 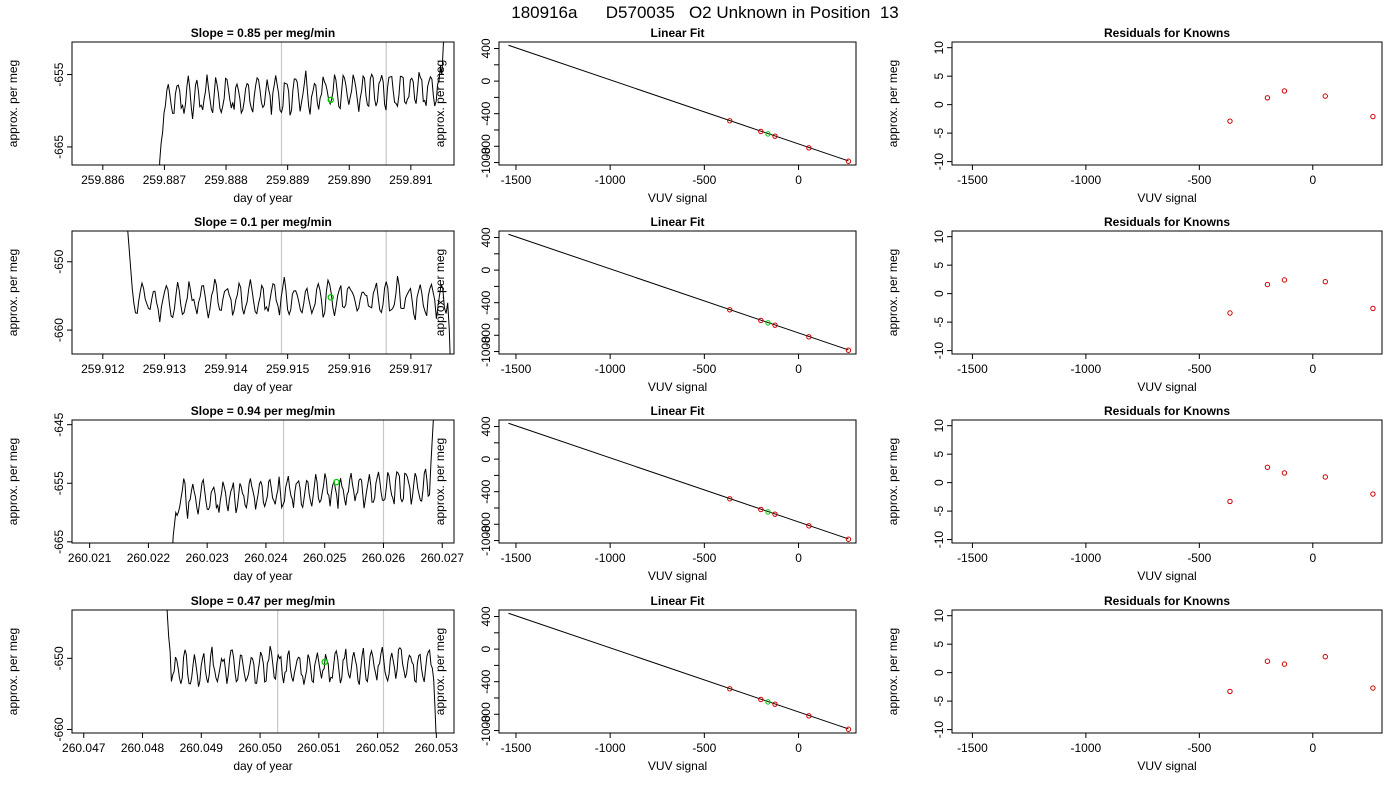 I want to click on y-tick-label: -665, so click(x=59, y=542).